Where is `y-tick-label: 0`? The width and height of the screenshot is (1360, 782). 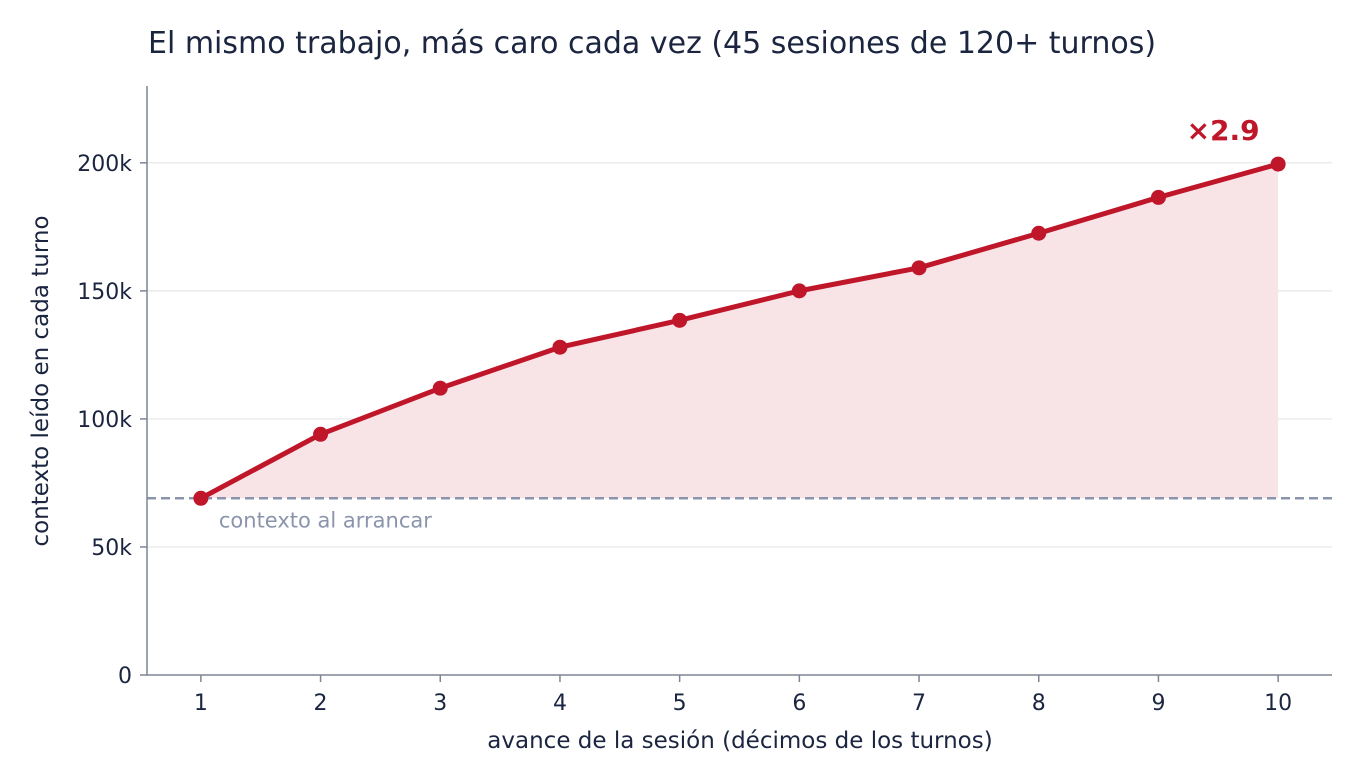
y-tick-label: 0 is located at coordinates (125, 676).